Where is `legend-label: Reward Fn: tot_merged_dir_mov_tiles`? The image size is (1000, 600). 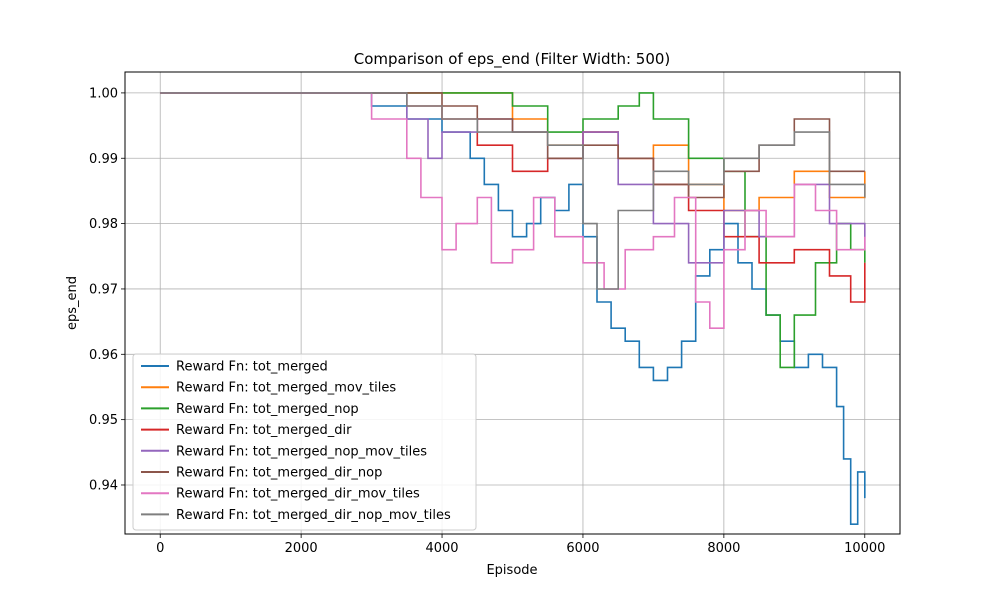
legend-label: Reward Fn: tot_merged_dir_mov_tiles is located at coordinates (298, 494).